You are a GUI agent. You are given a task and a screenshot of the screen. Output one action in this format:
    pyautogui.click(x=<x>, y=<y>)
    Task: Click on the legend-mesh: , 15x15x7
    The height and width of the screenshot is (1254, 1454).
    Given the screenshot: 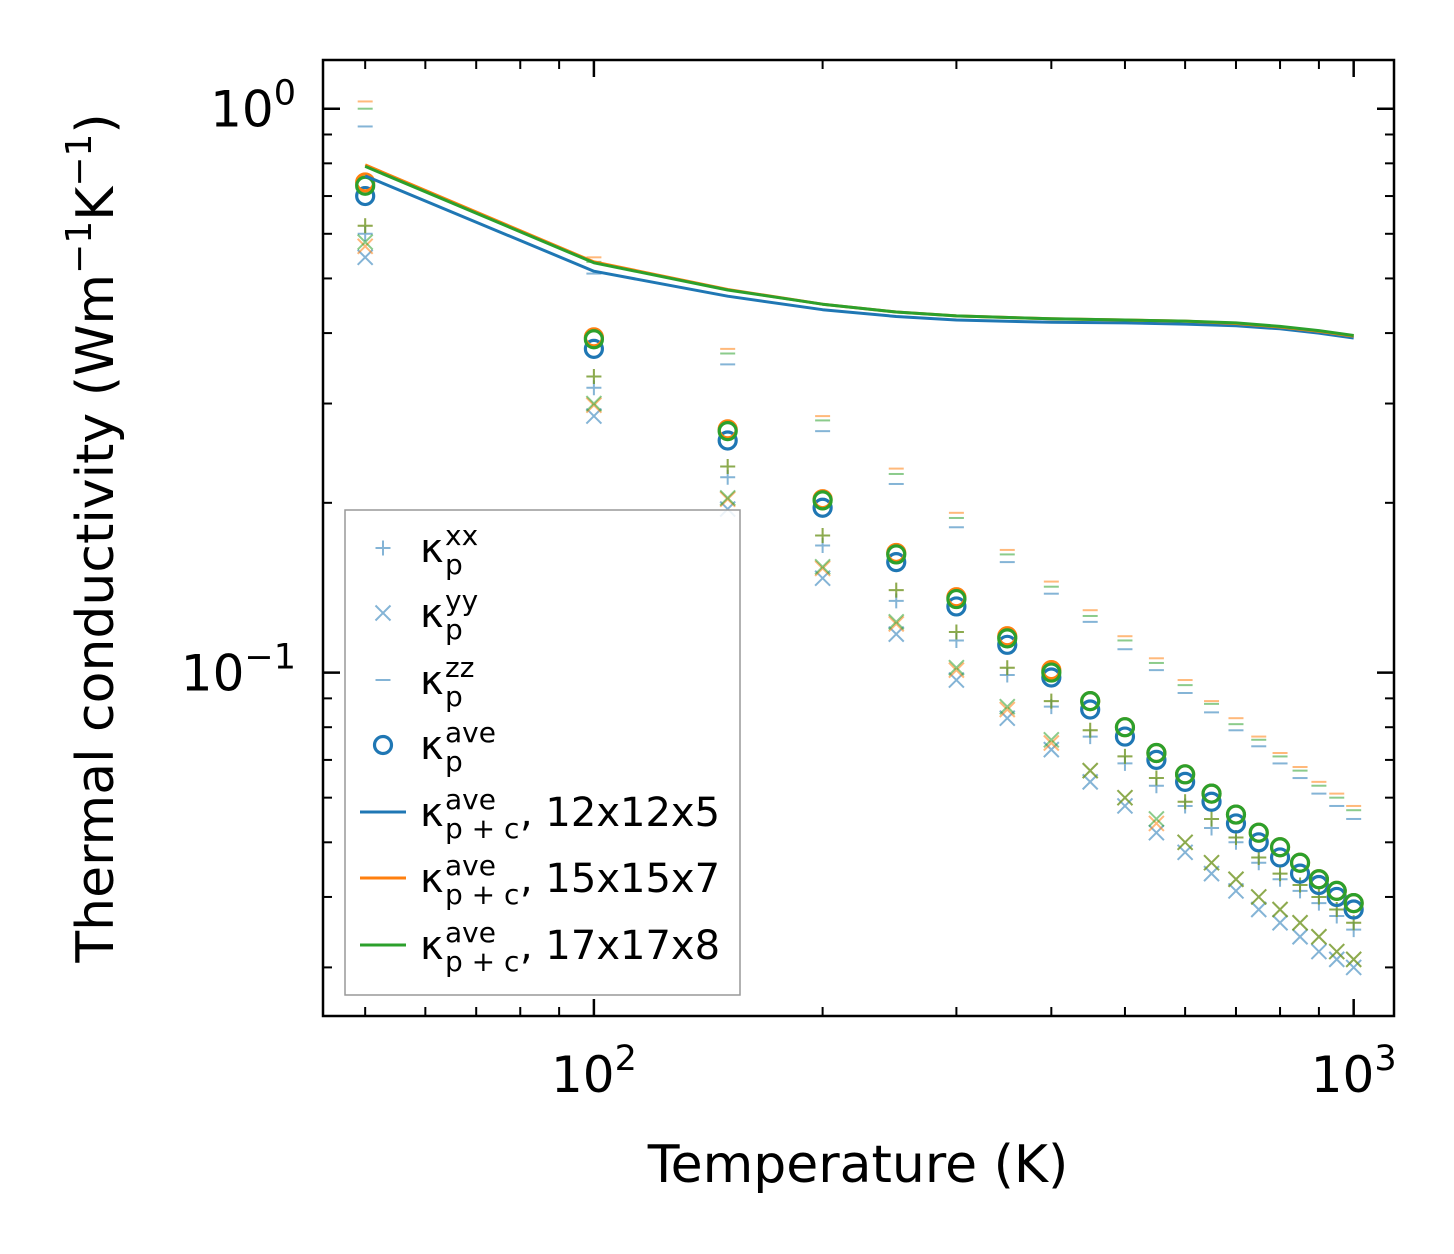 What is the action you would take?
    pyautogui.click(x=620, y=879)
    